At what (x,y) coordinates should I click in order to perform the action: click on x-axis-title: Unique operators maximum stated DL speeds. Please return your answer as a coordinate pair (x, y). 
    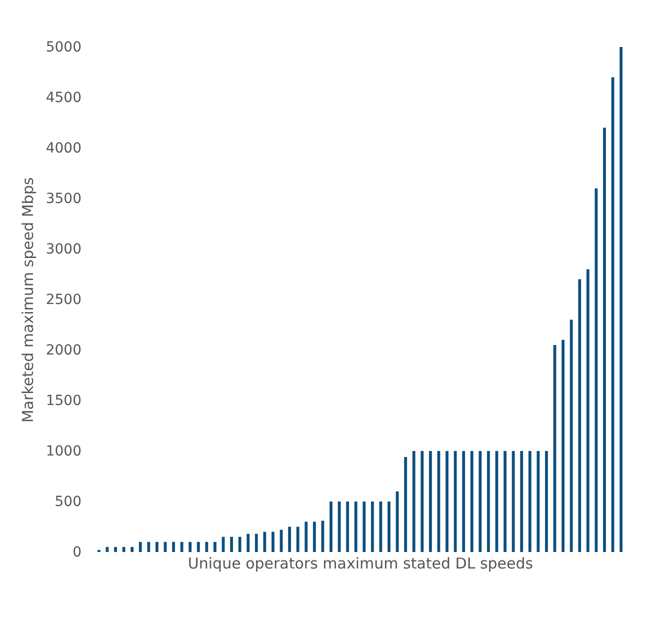
    Looking at the image, I should click on (361, 563).